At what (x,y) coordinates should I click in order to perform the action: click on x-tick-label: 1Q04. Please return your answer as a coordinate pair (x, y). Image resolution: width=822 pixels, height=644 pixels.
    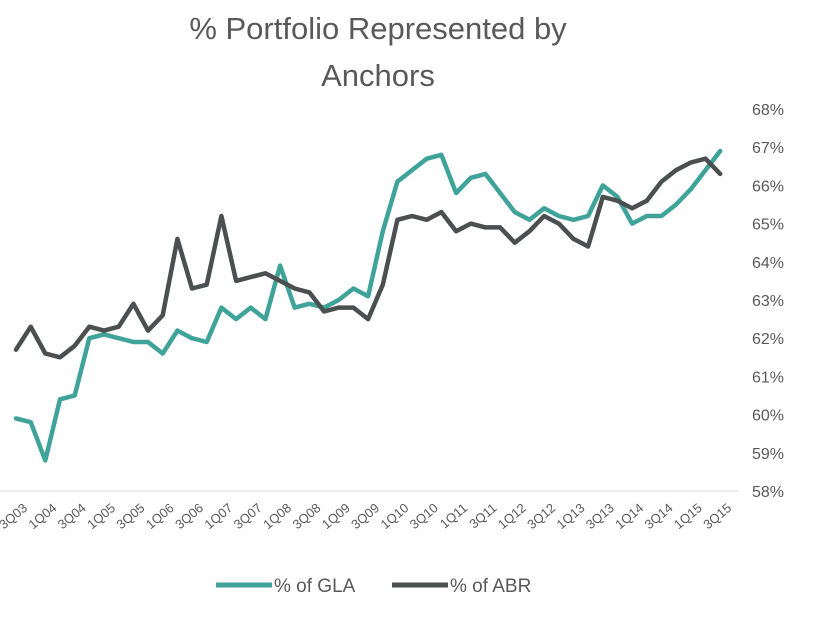
    Looking at the image, I should click on (42, 516).